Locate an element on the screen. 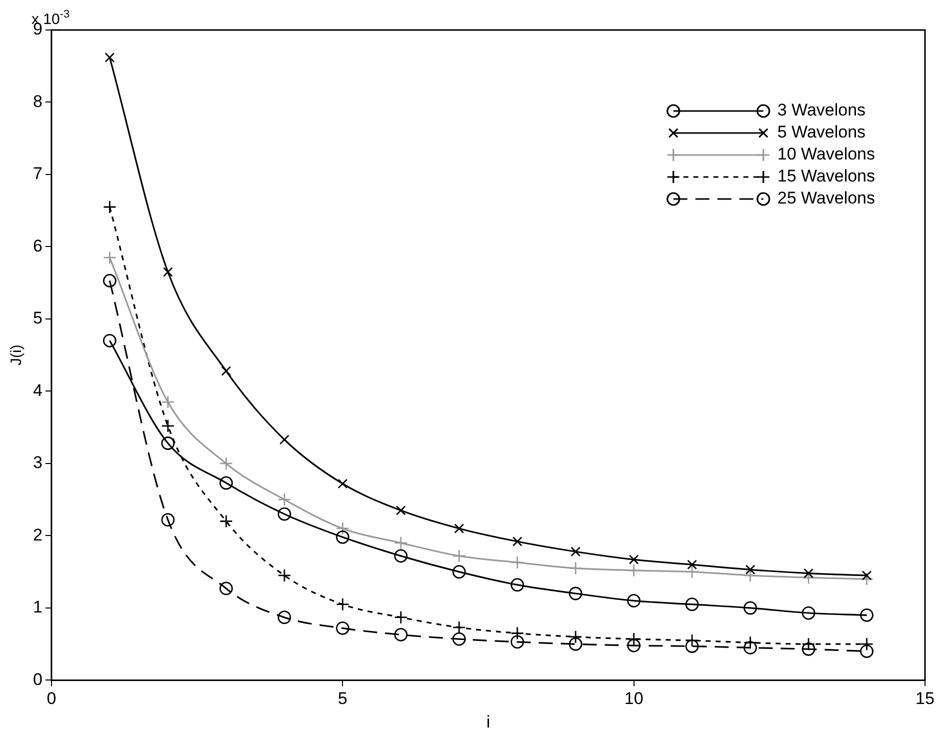 This screenshot has width=942, height=733. y-tick-label: 1 is located at coordinates (37, 607).